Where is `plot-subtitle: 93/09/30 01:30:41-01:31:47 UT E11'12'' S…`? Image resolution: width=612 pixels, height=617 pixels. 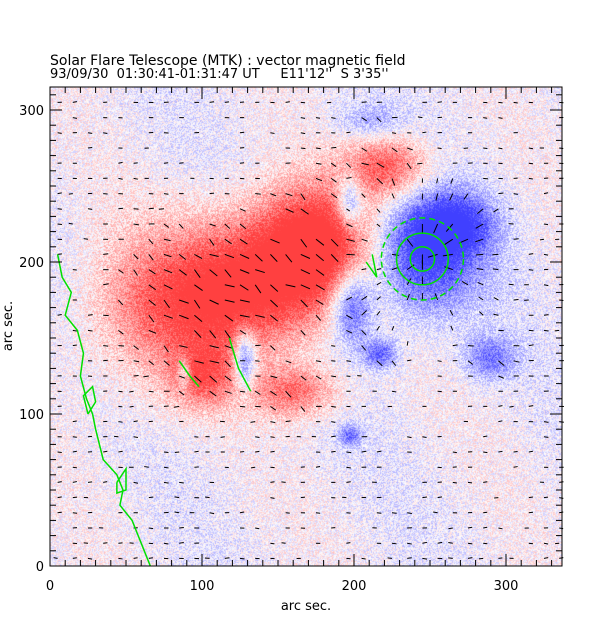 plot-subtitle: 93/09/30 01:30:41-01:31:47 UT E11'12'' S… is located at coordinates (219, 74).